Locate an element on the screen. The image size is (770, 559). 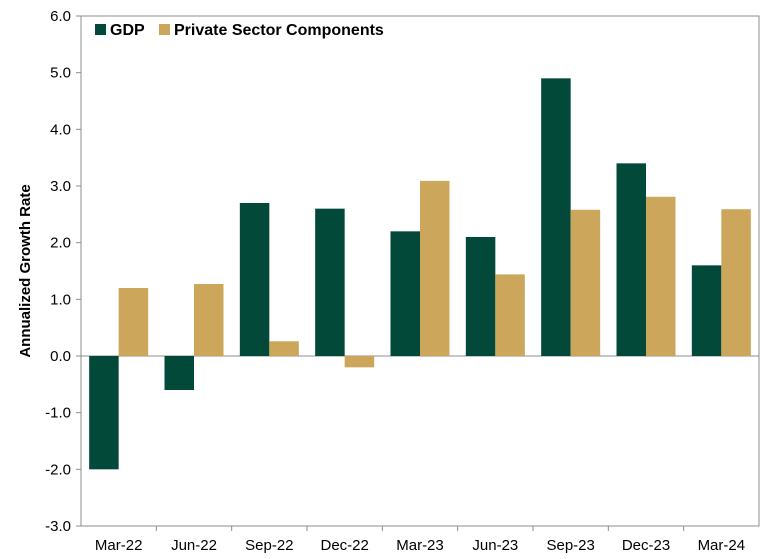
y-tick-label: 1.0 is located at coordinates (60, 299).